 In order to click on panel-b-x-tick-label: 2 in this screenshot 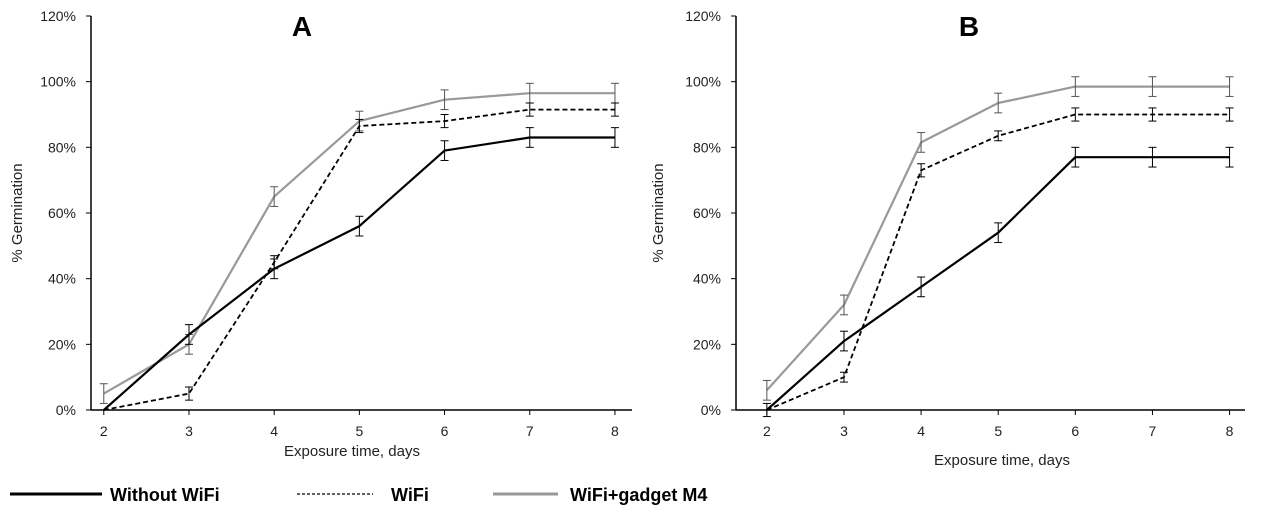, I will do `click(767, 431)`.